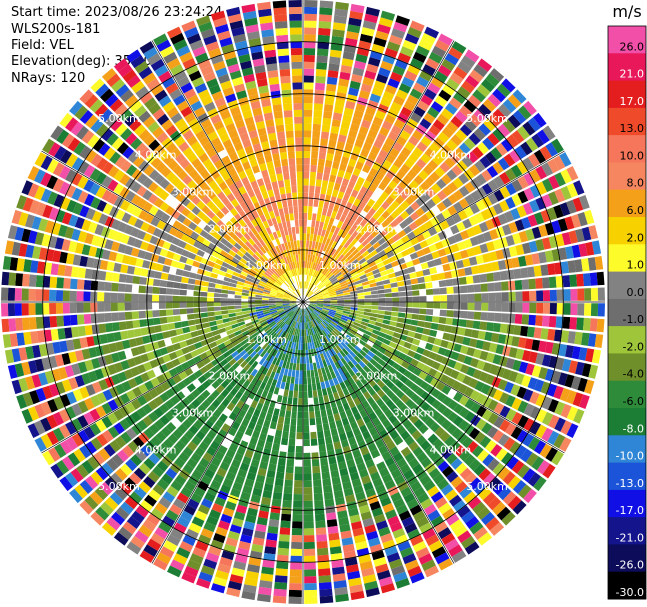  I want to click on nrays-label: NRays: 120, so click(48, 78).